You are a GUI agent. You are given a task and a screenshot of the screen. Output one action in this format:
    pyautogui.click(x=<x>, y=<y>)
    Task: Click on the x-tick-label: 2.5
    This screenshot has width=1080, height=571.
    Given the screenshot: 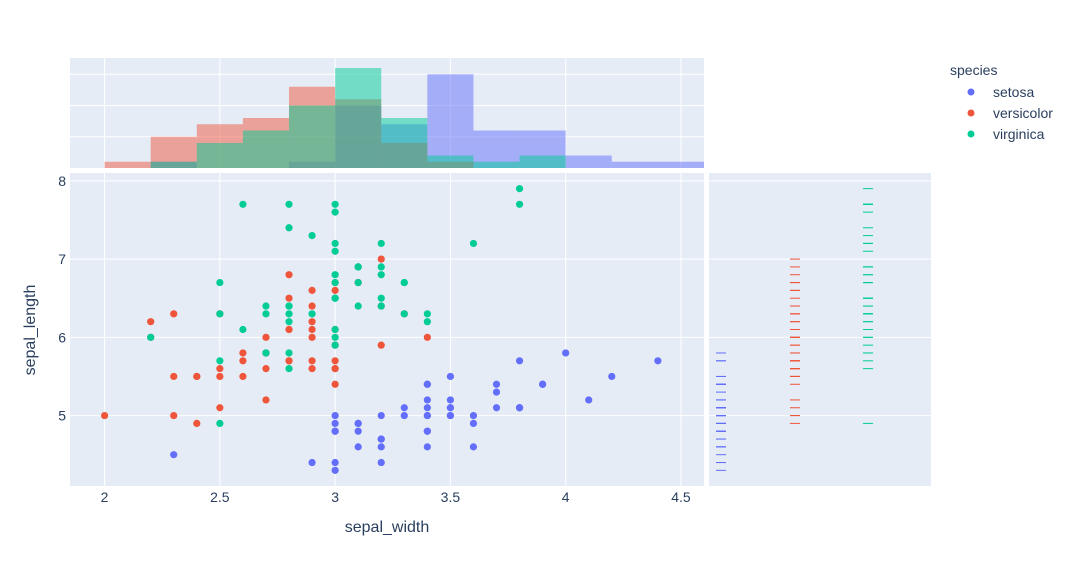 What is the action you would take?
    pyautogui.click(x=220, y=497)
    